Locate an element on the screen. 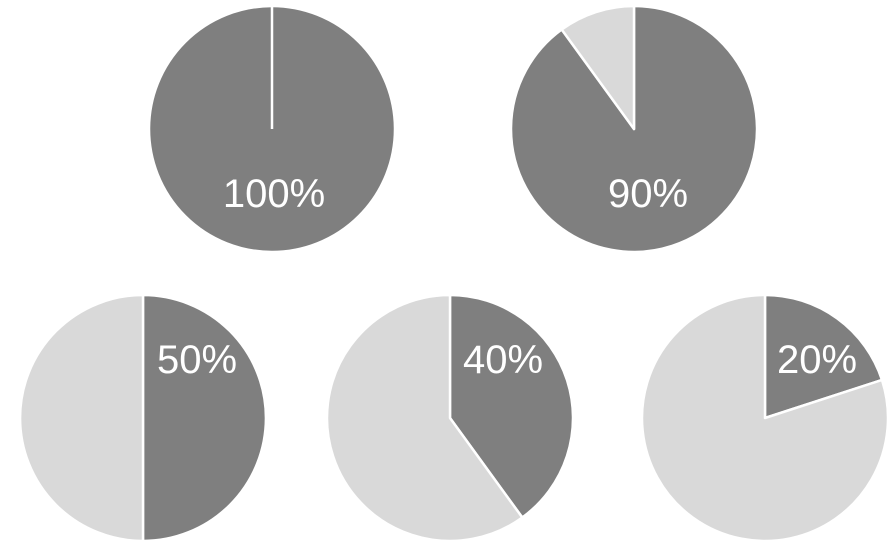 The height and width of the screenshot is (547, 896). pie-label-100: 100% is located at coordinates (274, 194).